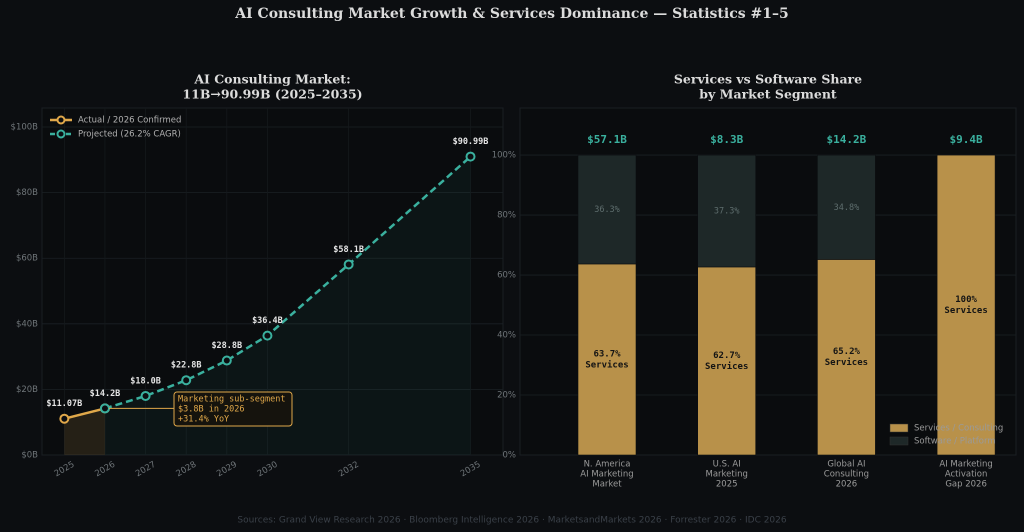 This screenshot has width=1024, height=532. Describe the element at coordinates (607, 354) in the screenshot. I see `value-label: 63.7%` at that location.